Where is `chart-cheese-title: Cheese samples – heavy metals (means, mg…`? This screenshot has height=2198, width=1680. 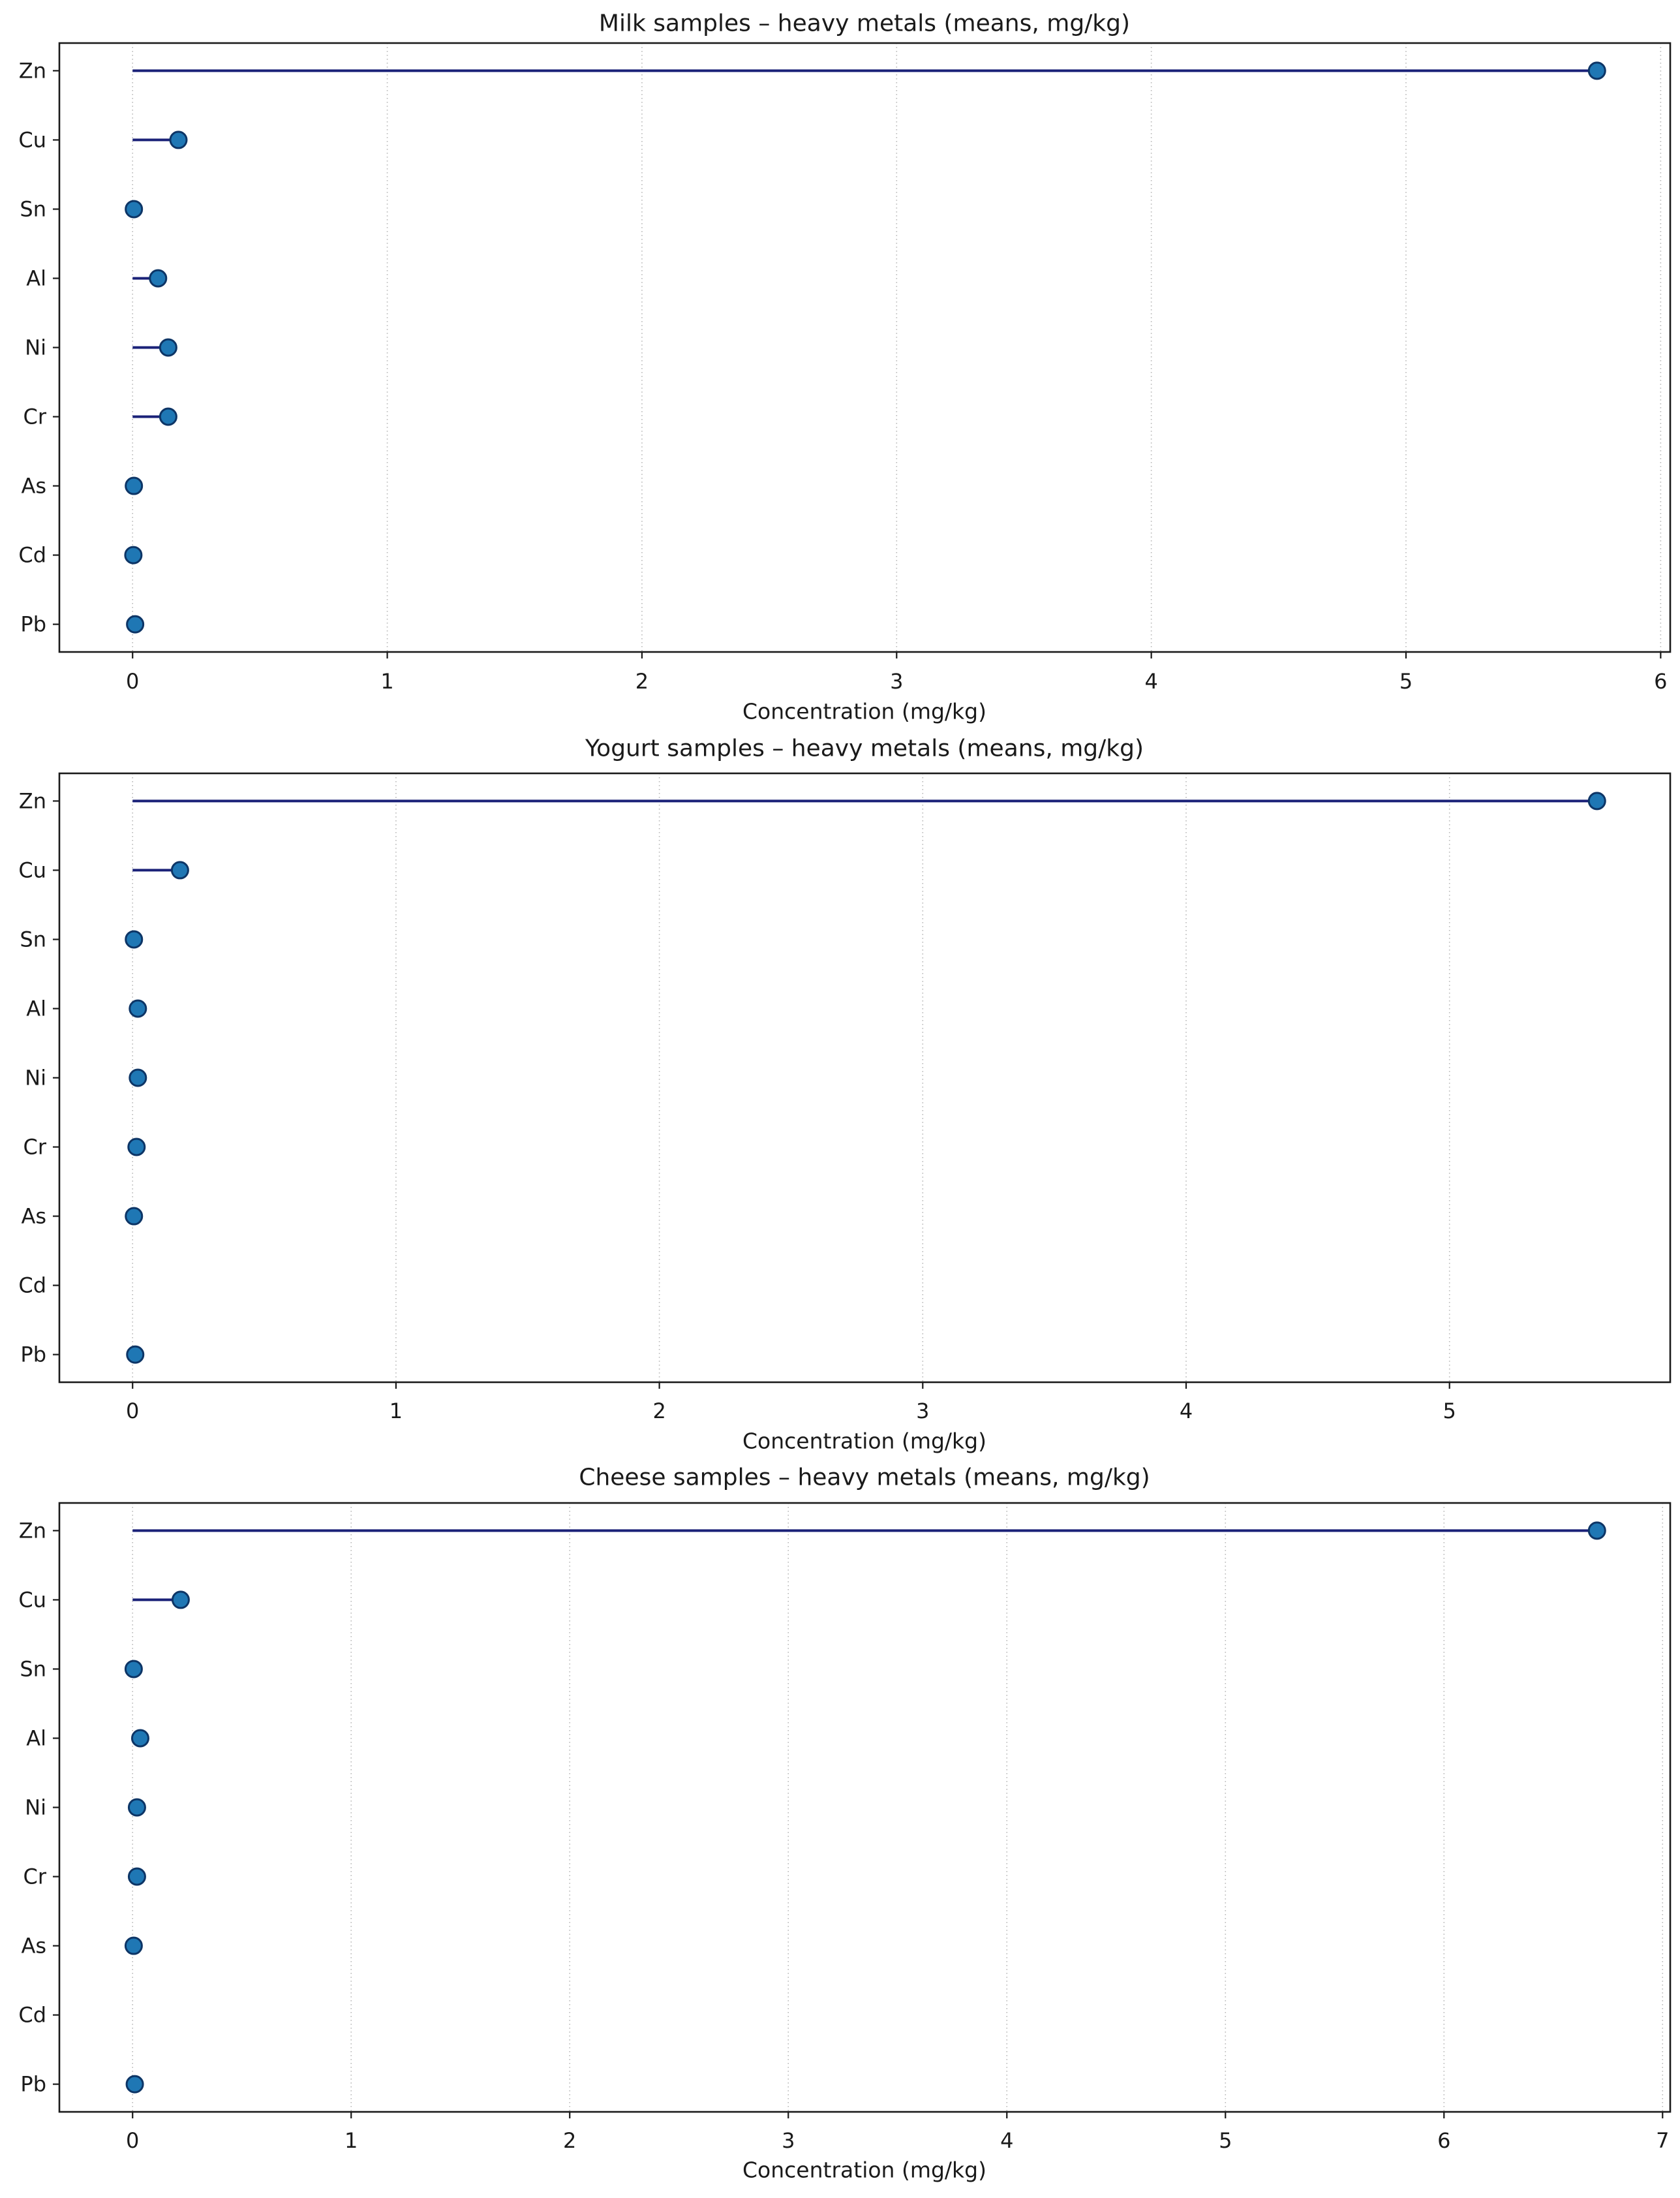
chart-cheese-title: Cheese samples – heavy metals (means, mg… is located at coordinates (865, 1477).